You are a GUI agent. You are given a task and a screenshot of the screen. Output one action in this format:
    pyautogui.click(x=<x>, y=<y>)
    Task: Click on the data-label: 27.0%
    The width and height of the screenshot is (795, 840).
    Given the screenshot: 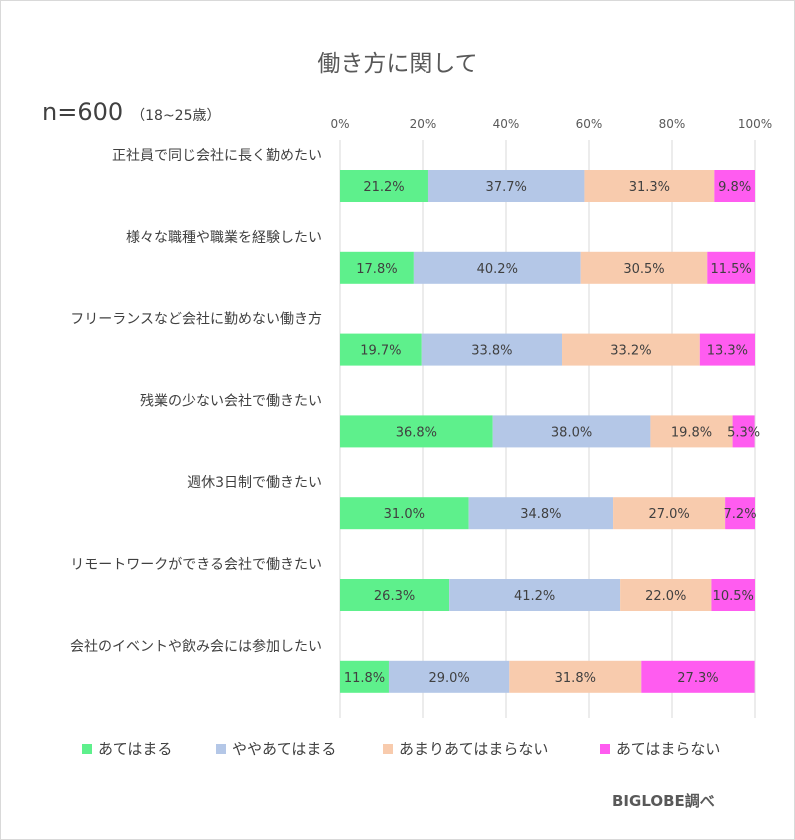 What is the action you would take?
    pyautogui.click(x=668, y=514)
    